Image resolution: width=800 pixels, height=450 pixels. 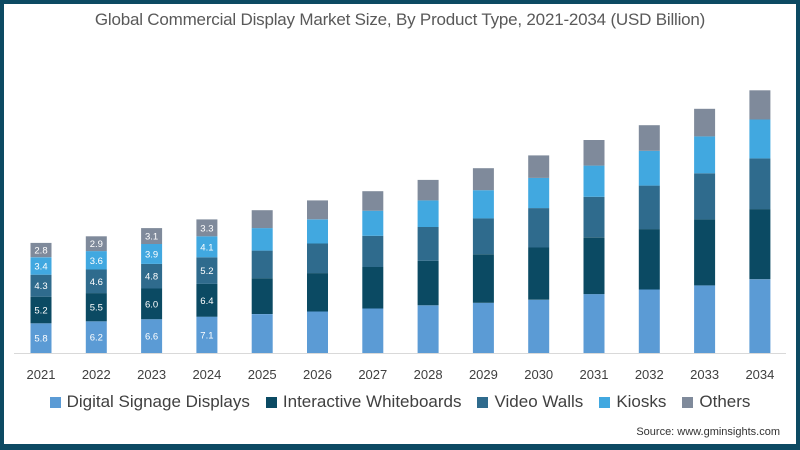 I want to click on bar-segment-others-2030, so click(x=539, y=166).